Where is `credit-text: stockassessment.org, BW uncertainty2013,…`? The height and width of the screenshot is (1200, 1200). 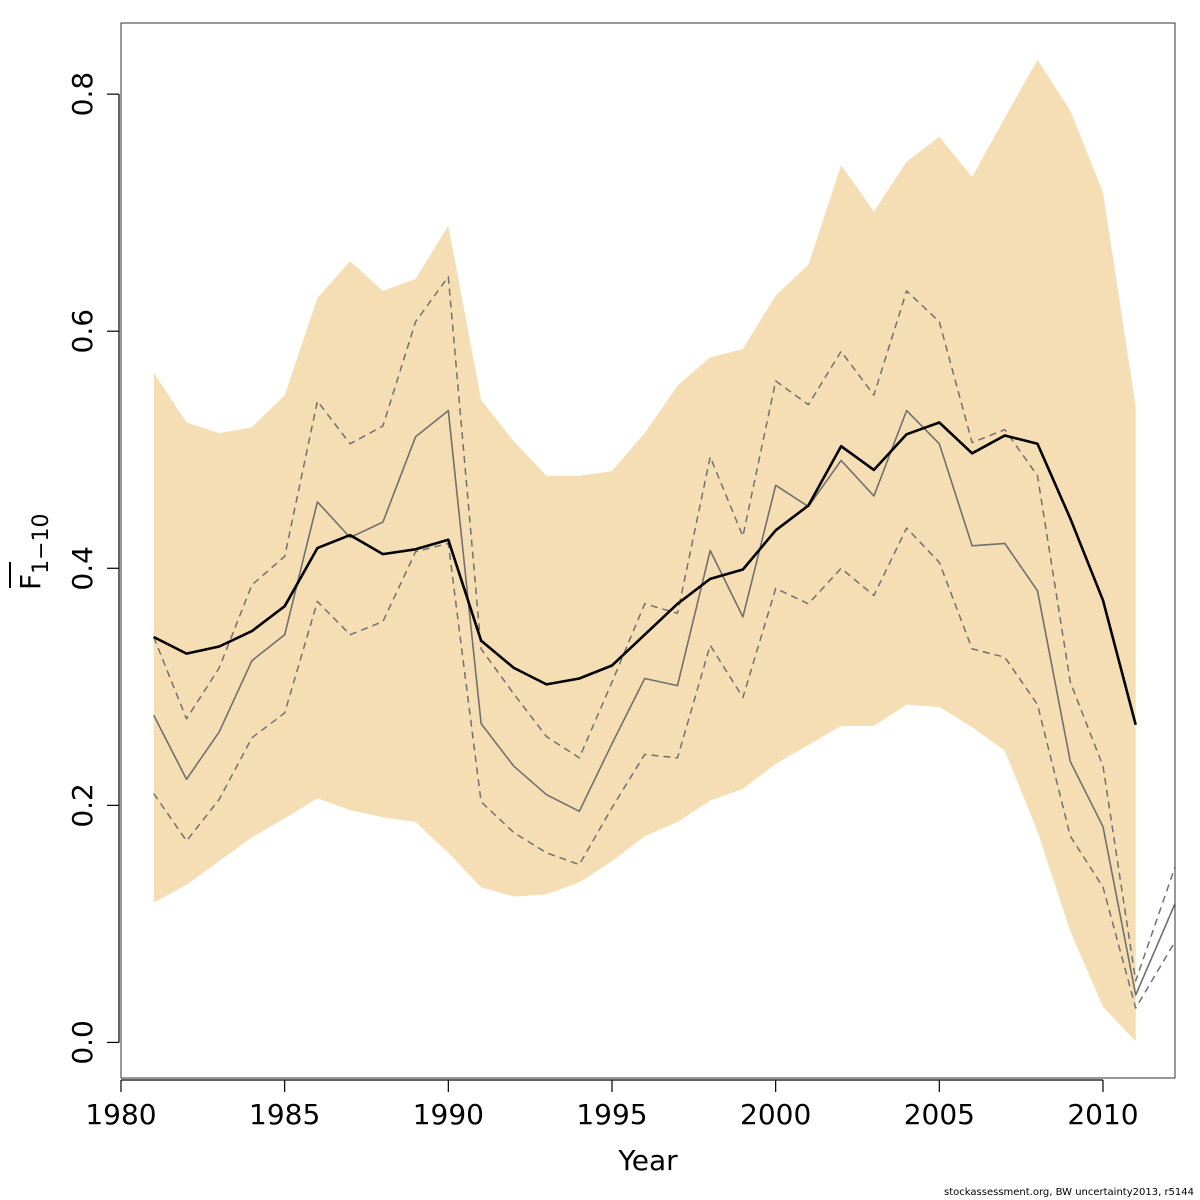
credit-text: stockassessment.org, BW uncertainty2013,… is located at coordinates (1069, 1192).